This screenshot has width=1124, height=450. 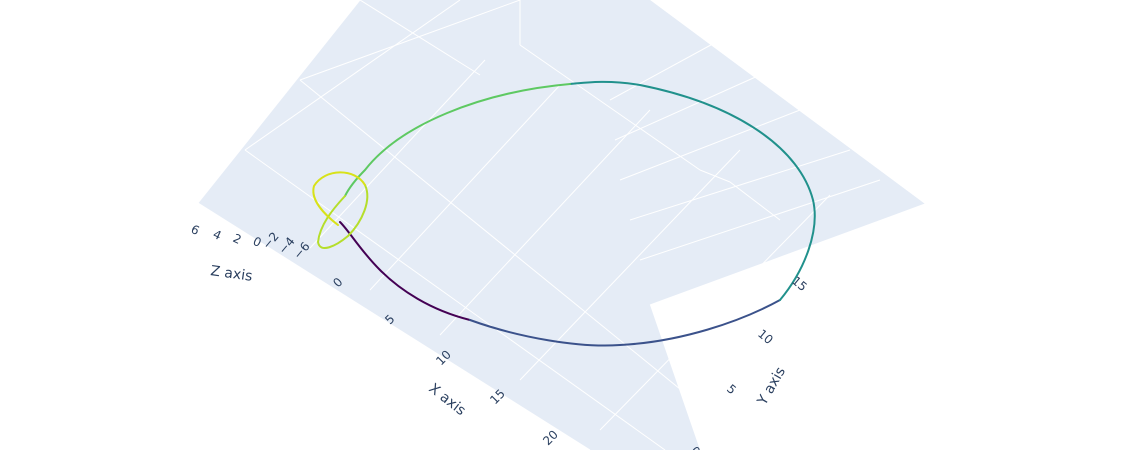 I want to click on y-axis-title: Y axis, so click(x=771, y=386).